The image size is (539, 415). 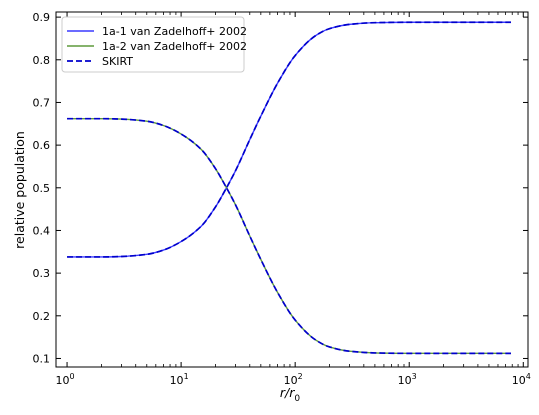 What do you see at coordinates (300, 376) in the screenshot?
I see `x-tick-label-exponent: 2` at bounding box center [300, 376].